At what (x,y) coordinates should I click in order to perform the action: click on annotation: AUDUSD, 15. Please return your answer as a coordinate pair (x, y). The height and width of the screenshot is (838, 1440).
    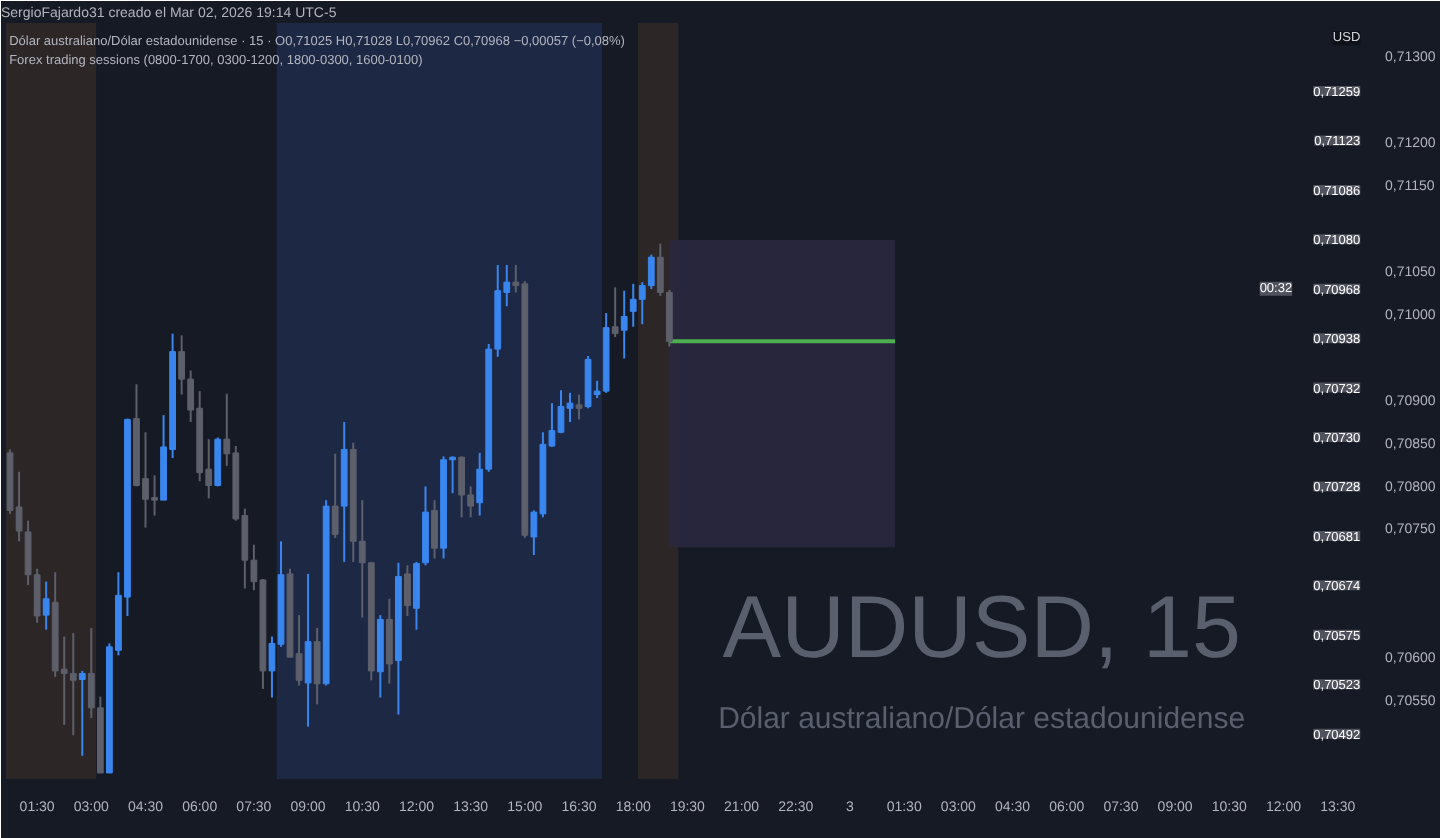
    Looking at the image, I should click on (981, 627).